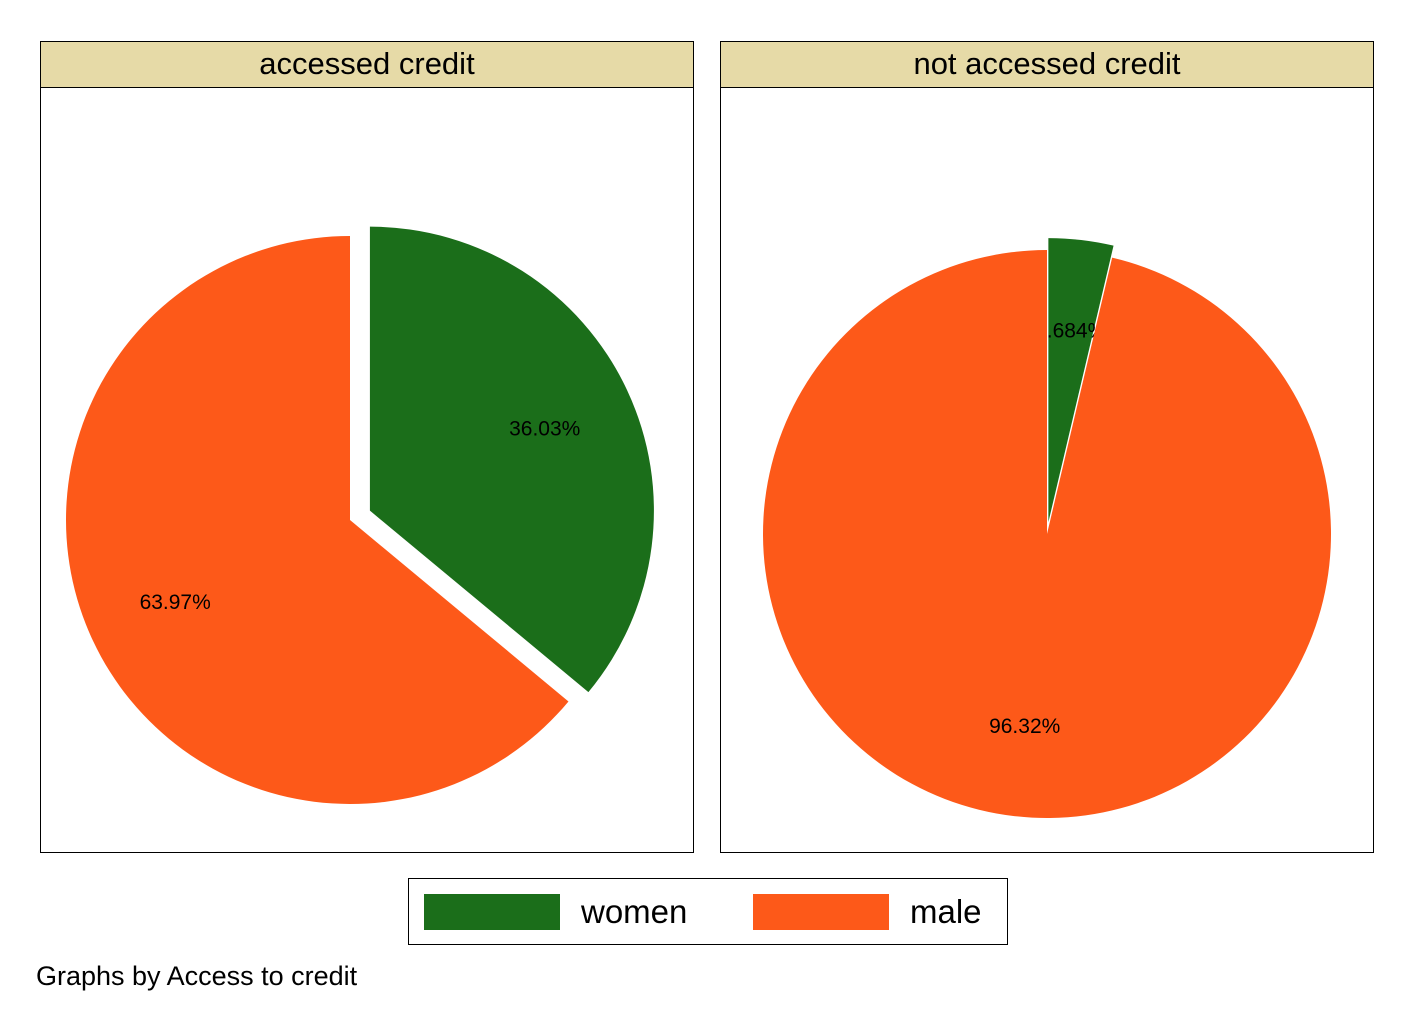 This screenshot has height=1028, width=1417. What do you see at coordinates (708, 911) in the screenshot?
I see `legend: women male` at bounding box center [708, 911].